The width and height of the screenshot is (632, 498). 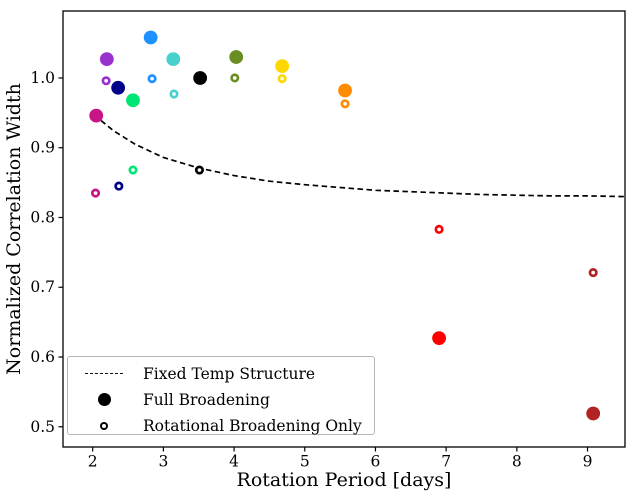 I want to click on y-tick-label: 0.8, so click(x=42, y=217).